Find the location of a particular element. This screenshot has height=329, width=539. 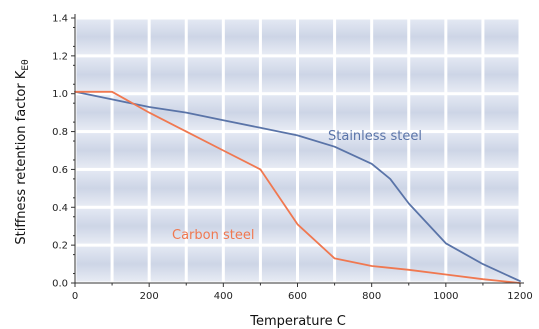

y-axis-label: Stiffness retention factor KEθ is located at coordinates (22, 152).